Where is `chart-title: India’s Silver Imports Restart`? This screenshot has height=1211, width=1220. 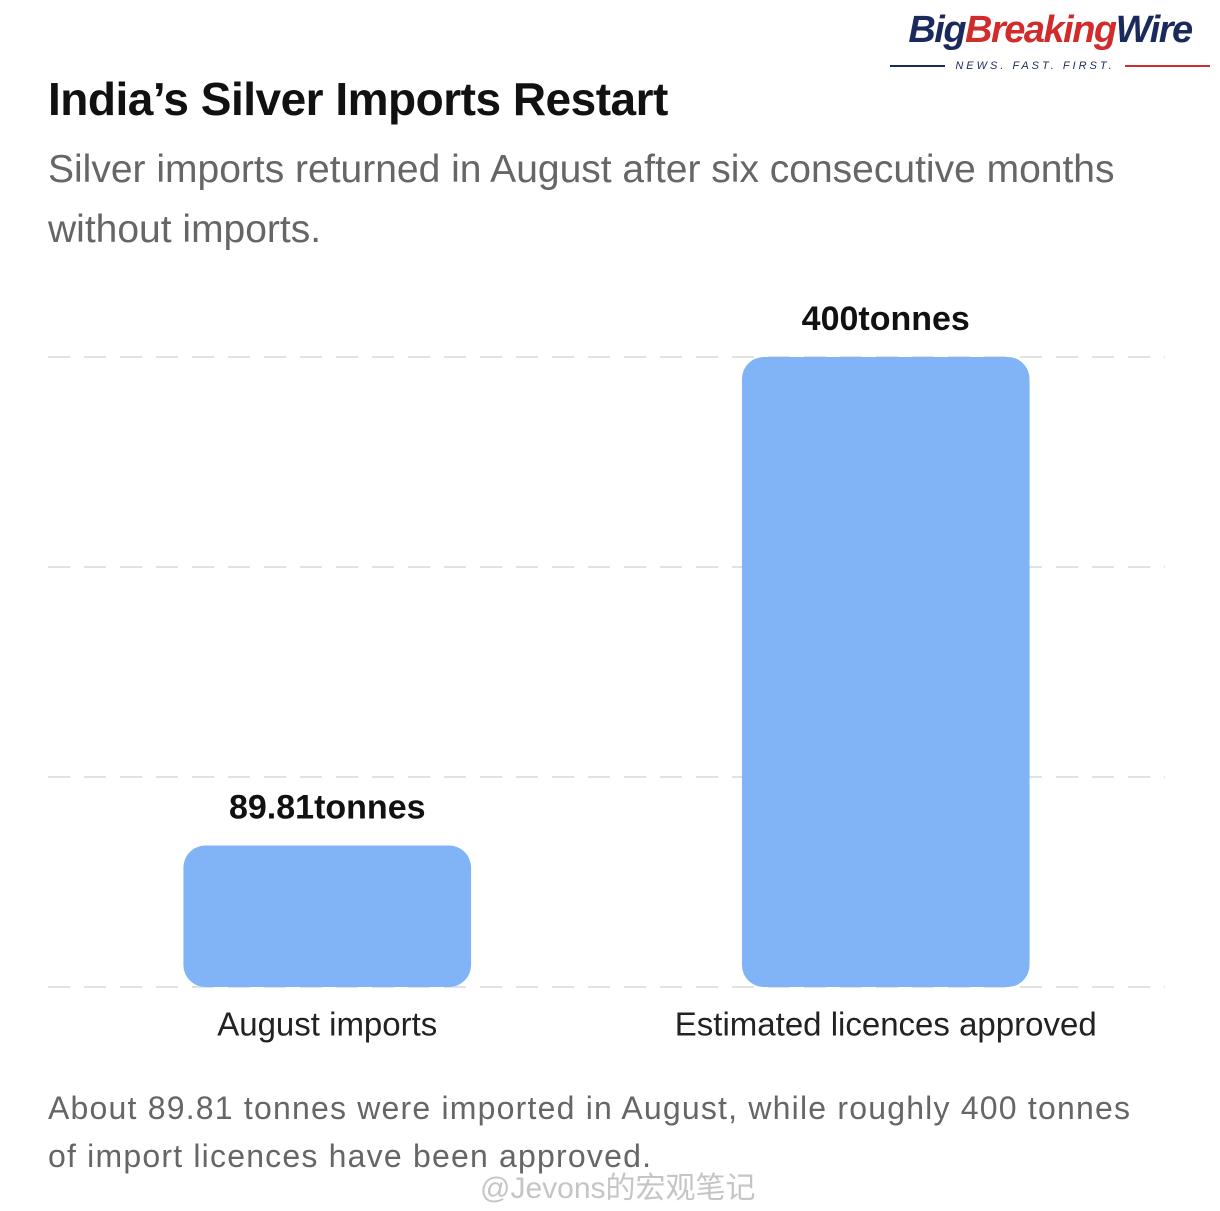 chart-title: India’s Silver Imports Restart is located at coordinates (358, 99).